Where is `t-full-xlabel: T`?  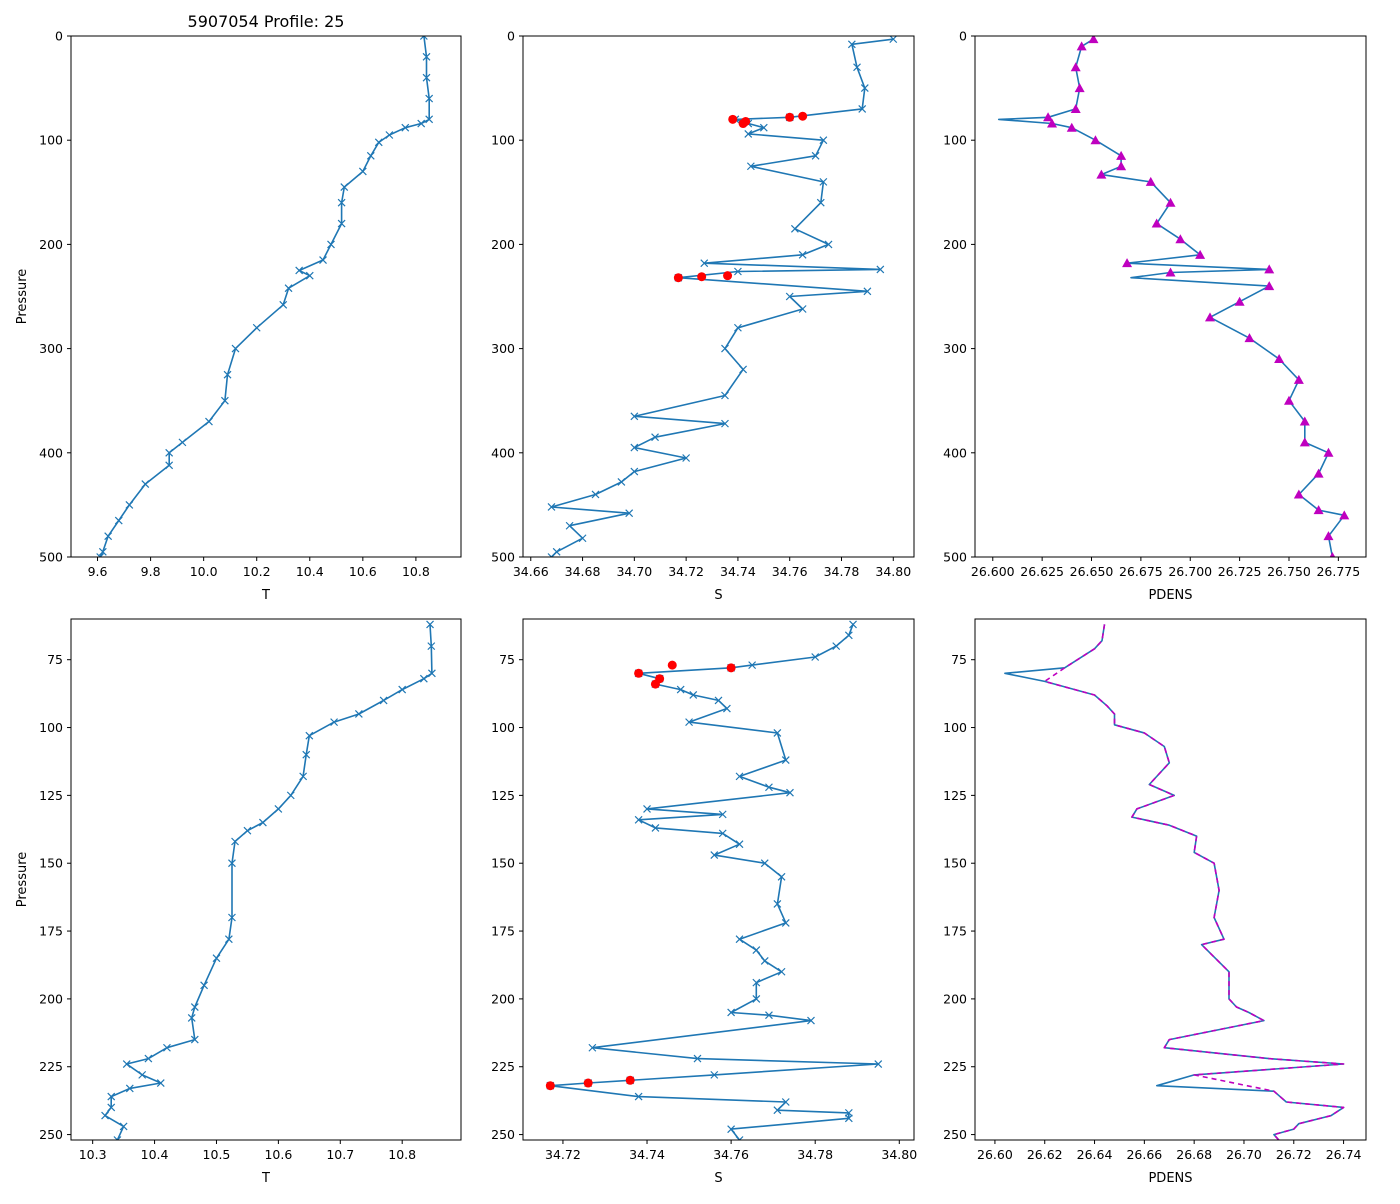
t-full-xlabel: T is located at coordinates (265, 595).